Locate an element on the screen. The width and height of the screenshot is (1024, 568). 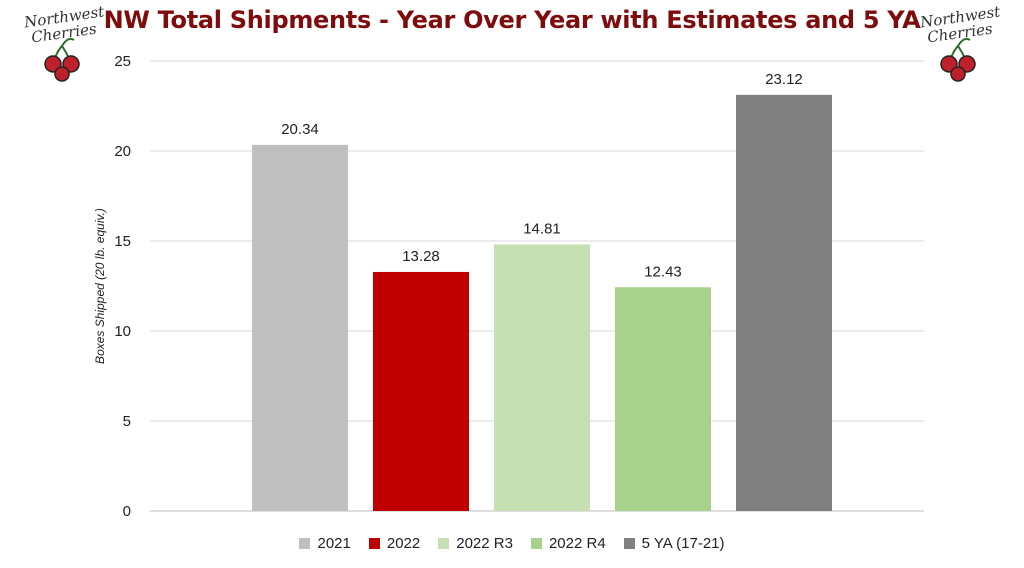
y-tick-label: 20 is located at coordinates (122, 151).